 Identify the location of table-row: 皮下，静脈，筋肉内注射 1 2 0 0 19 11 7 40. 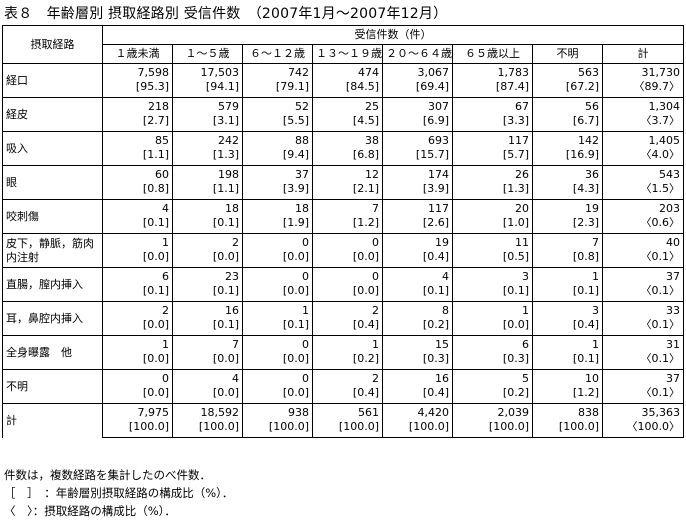
(343, 250).